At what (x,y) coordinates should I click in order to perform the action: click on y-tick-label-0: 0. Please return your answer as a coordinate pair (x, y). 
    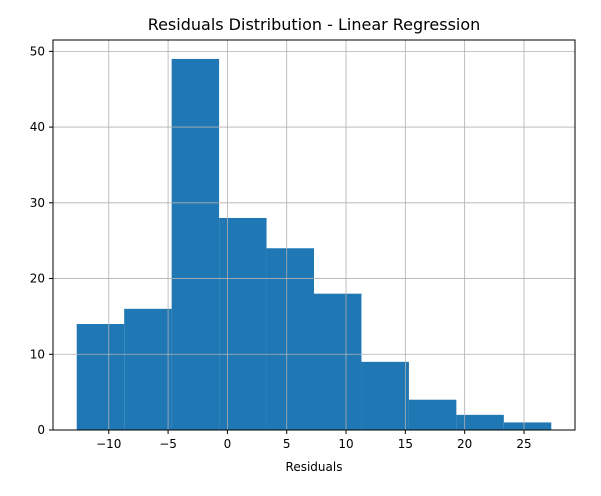
    Looking at the image, I should click on (41, 430).